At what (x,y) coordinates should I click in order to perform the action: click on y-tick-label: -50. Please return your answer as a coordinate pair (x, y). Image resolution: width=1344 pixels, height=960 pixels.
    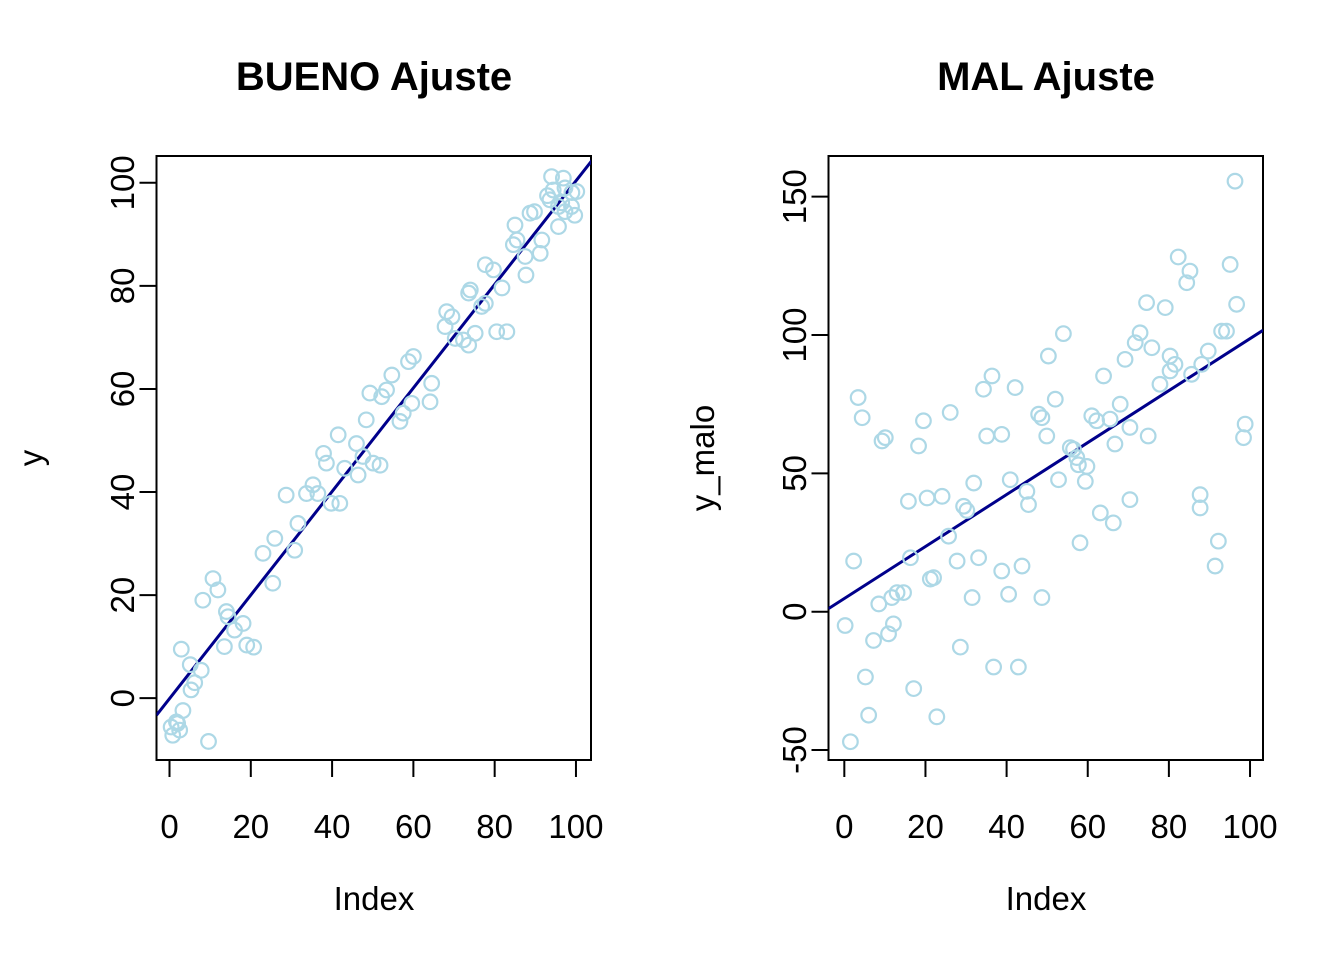
    Looking at the image, I should click on (794, 750).